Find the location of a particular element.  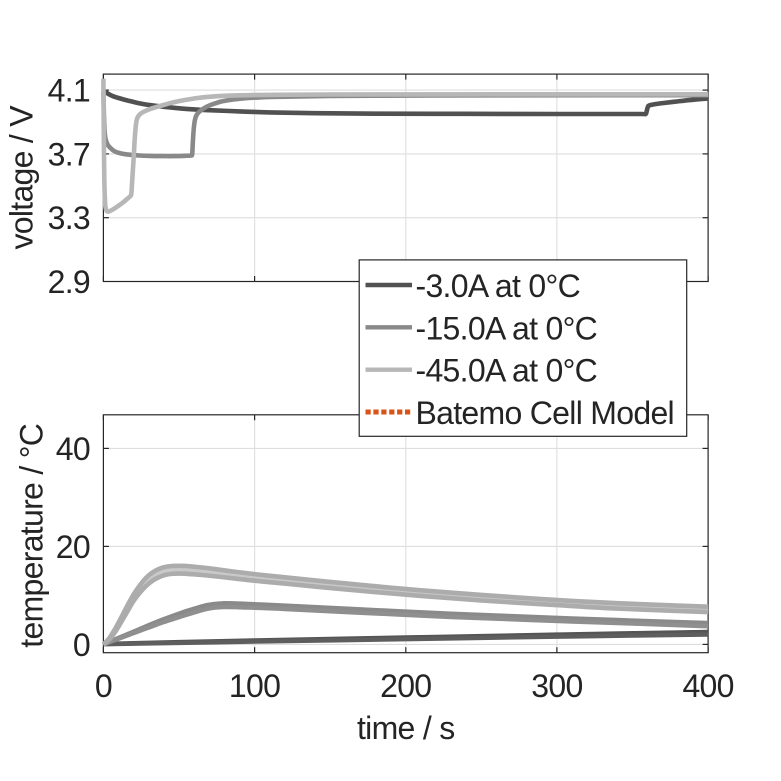

svg-text: 2.9 is located at coordinates (69, 282).